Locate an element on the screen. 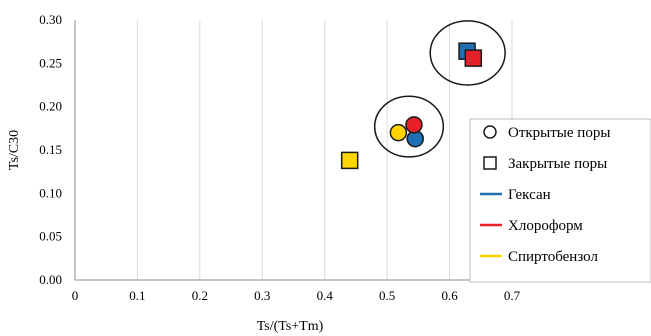 This screenshot has height=336, width=651. x-tick-labels: 0 0.1 0.2 0.3 0.4 0.5 0.6 0.7 is located at coordinates (296, 295).